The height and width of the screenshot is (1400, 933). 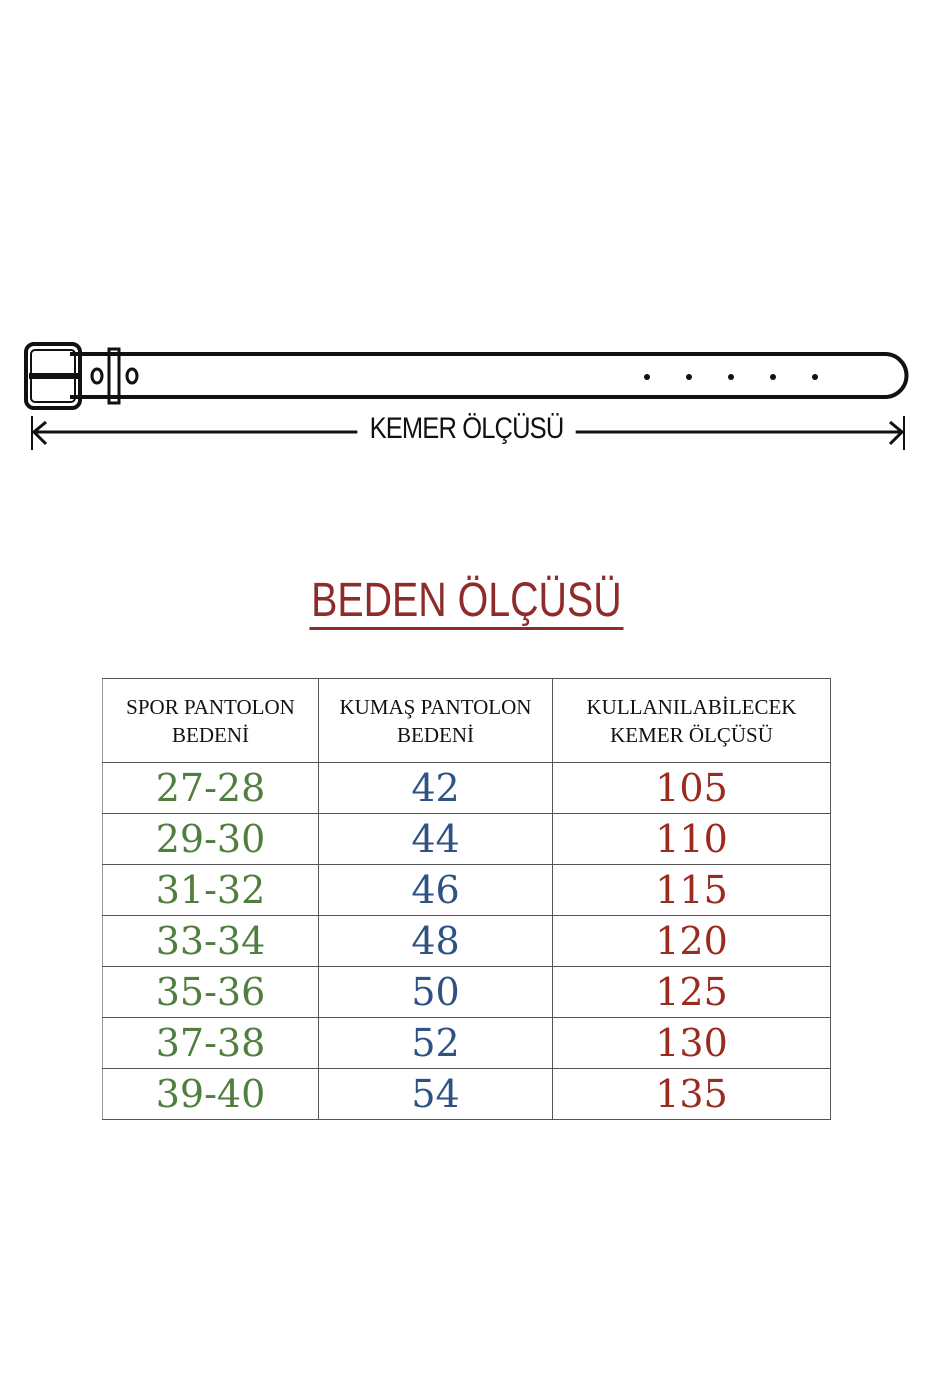 I want to click on table-row: 35-36 50 125, so click(x=466, y=992).